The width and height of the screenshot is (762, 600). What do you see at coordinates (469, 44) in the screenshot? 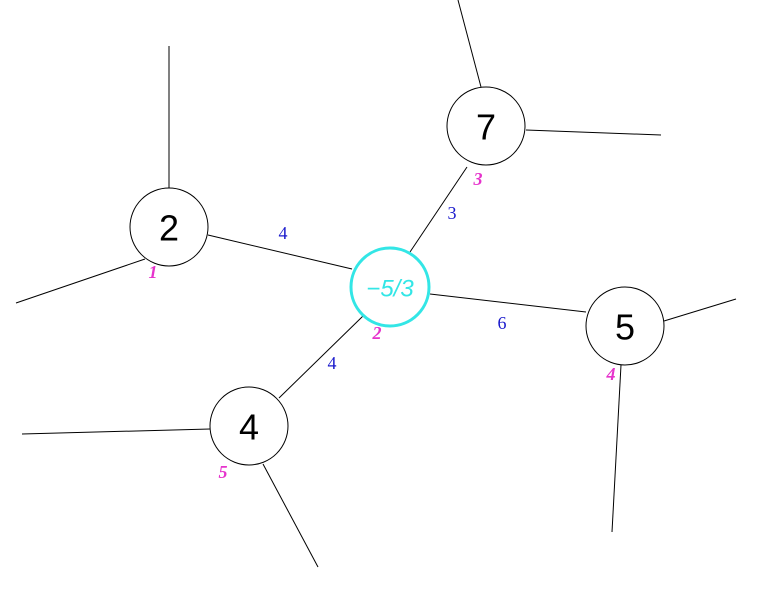
I see `edge-n7-up` at bounding box center [469, 44].